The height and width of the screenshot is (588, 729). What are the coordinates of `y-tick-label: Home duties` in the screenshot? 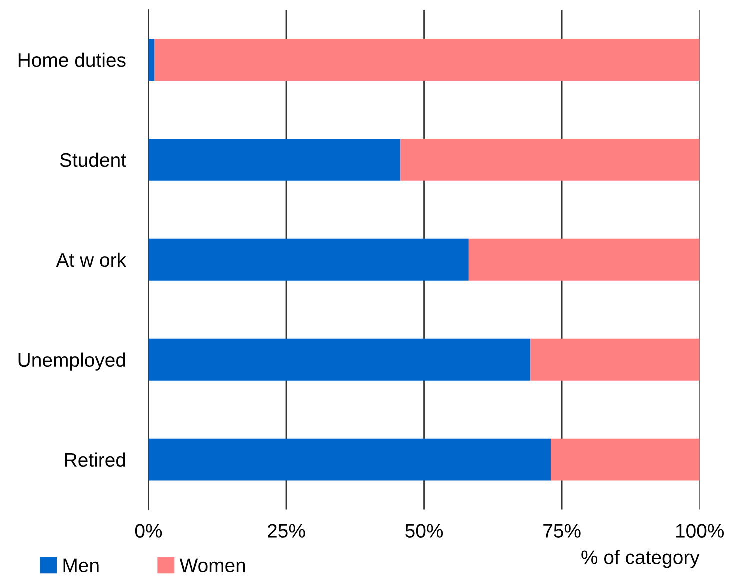 It's located at (72, 60).